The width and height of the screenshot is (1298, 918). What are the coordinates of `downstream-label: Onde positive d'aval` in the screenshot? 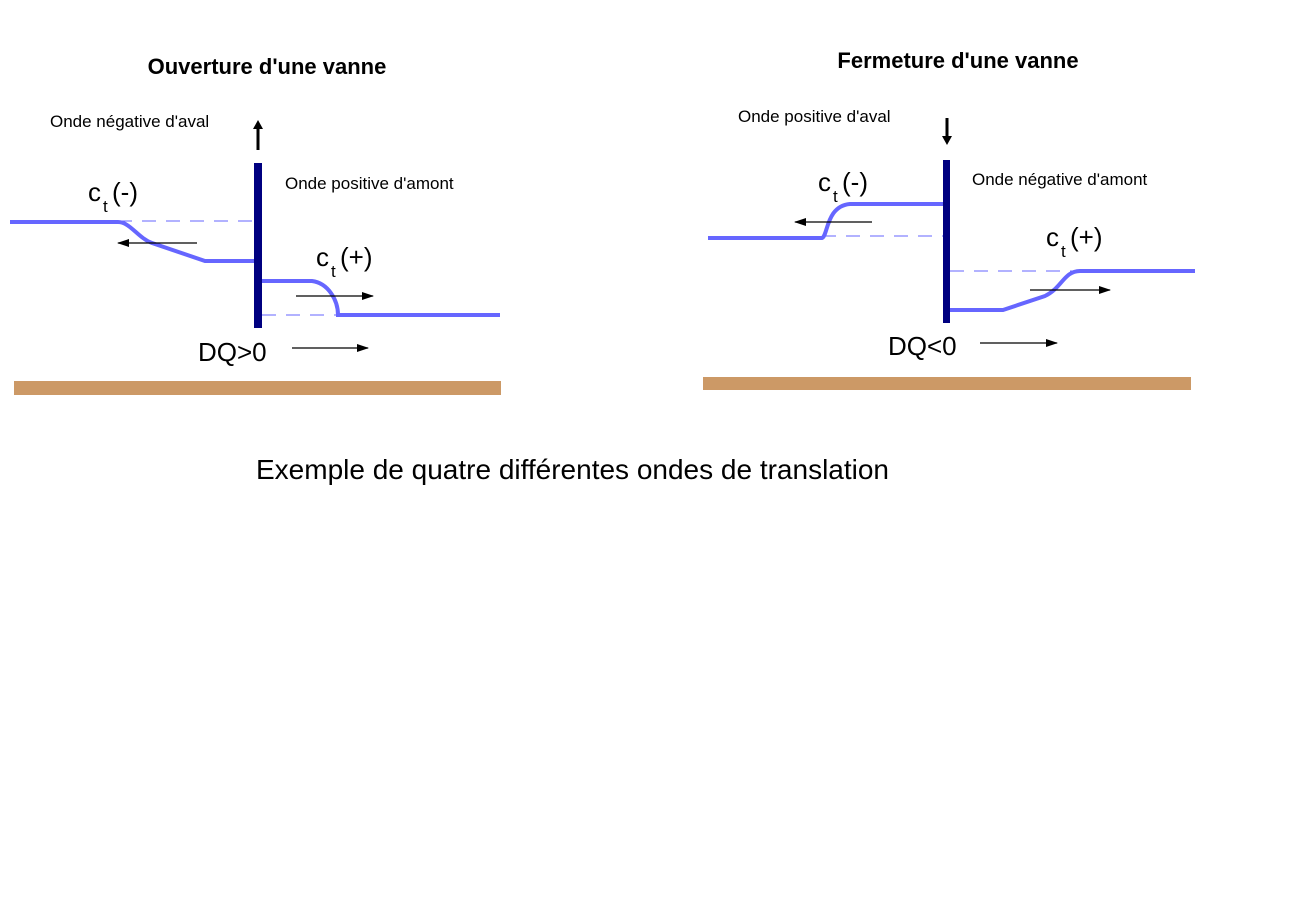 It's located at (814, 116).